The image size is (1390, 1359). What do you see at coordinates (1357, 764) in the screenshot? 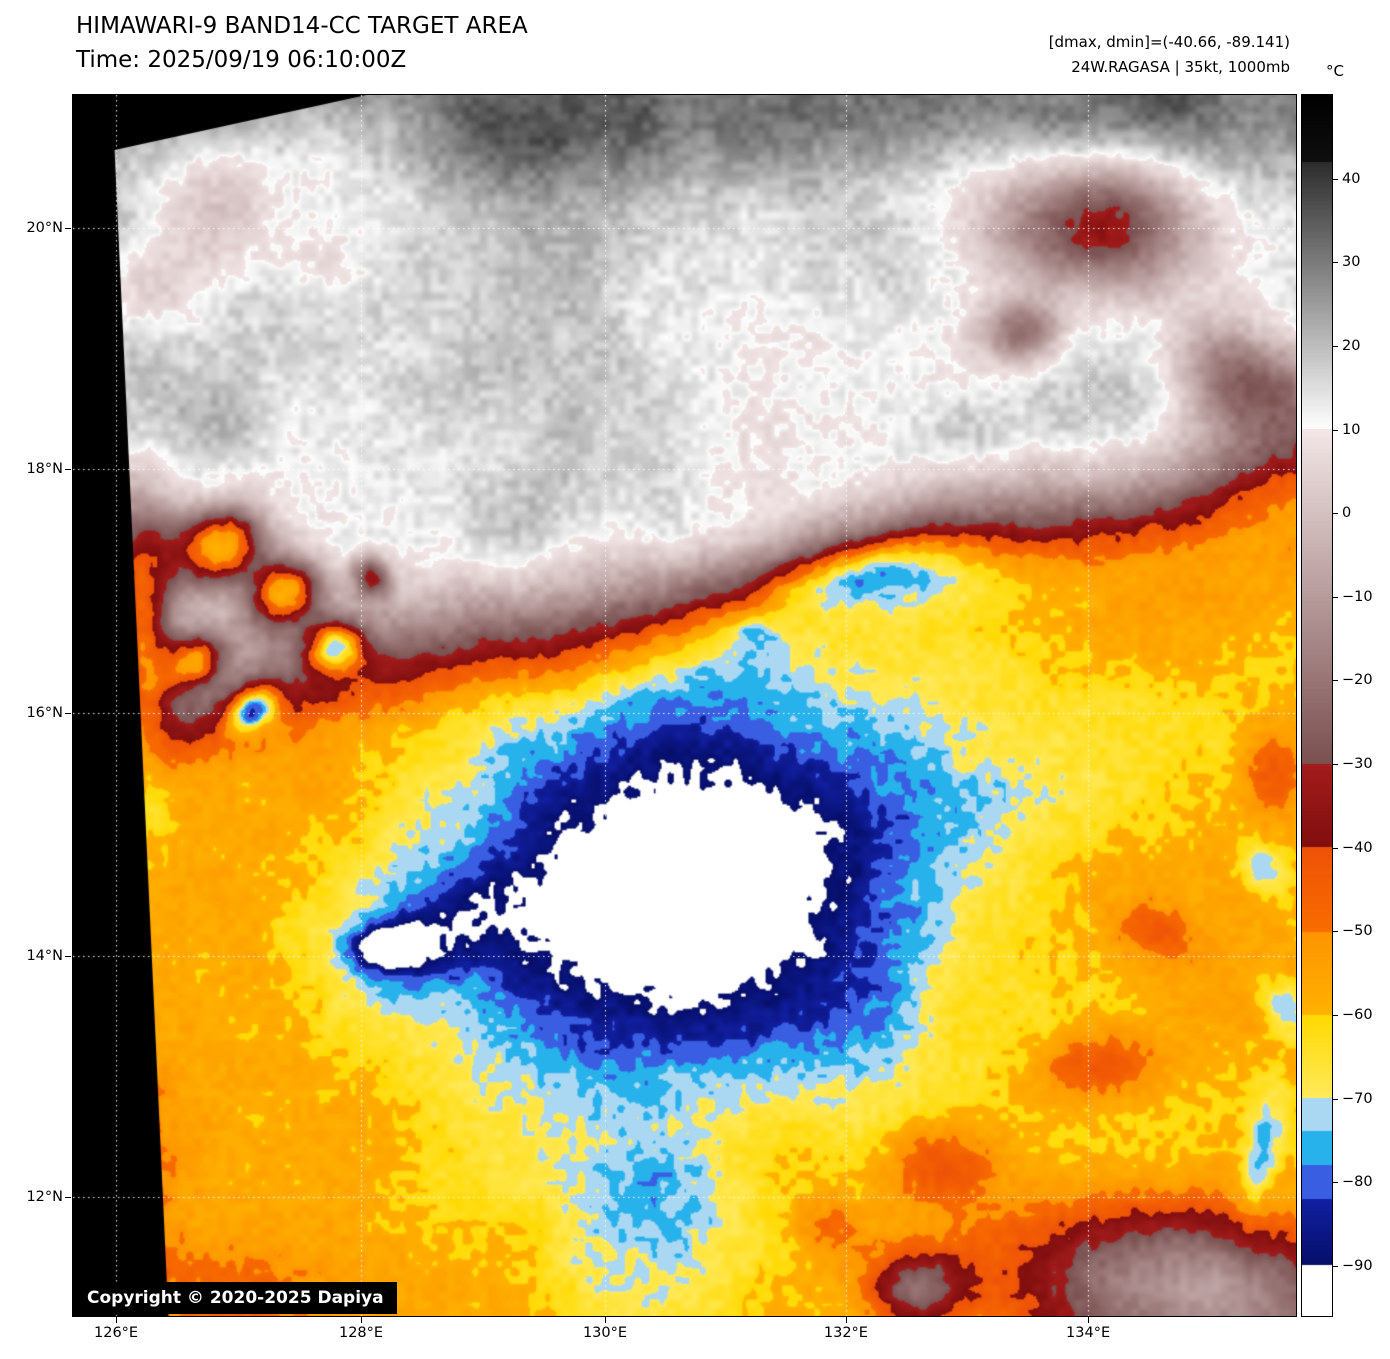
I see `colorbar-tick-label: −30` at bounding box center [1357, 764].